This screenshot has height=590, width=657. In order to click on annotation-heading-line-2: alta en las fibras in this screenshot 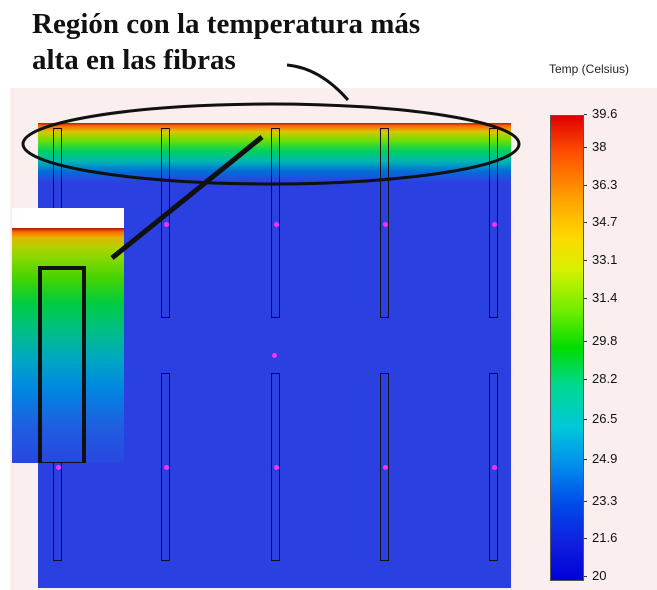, I will do `click(134, 60)`.